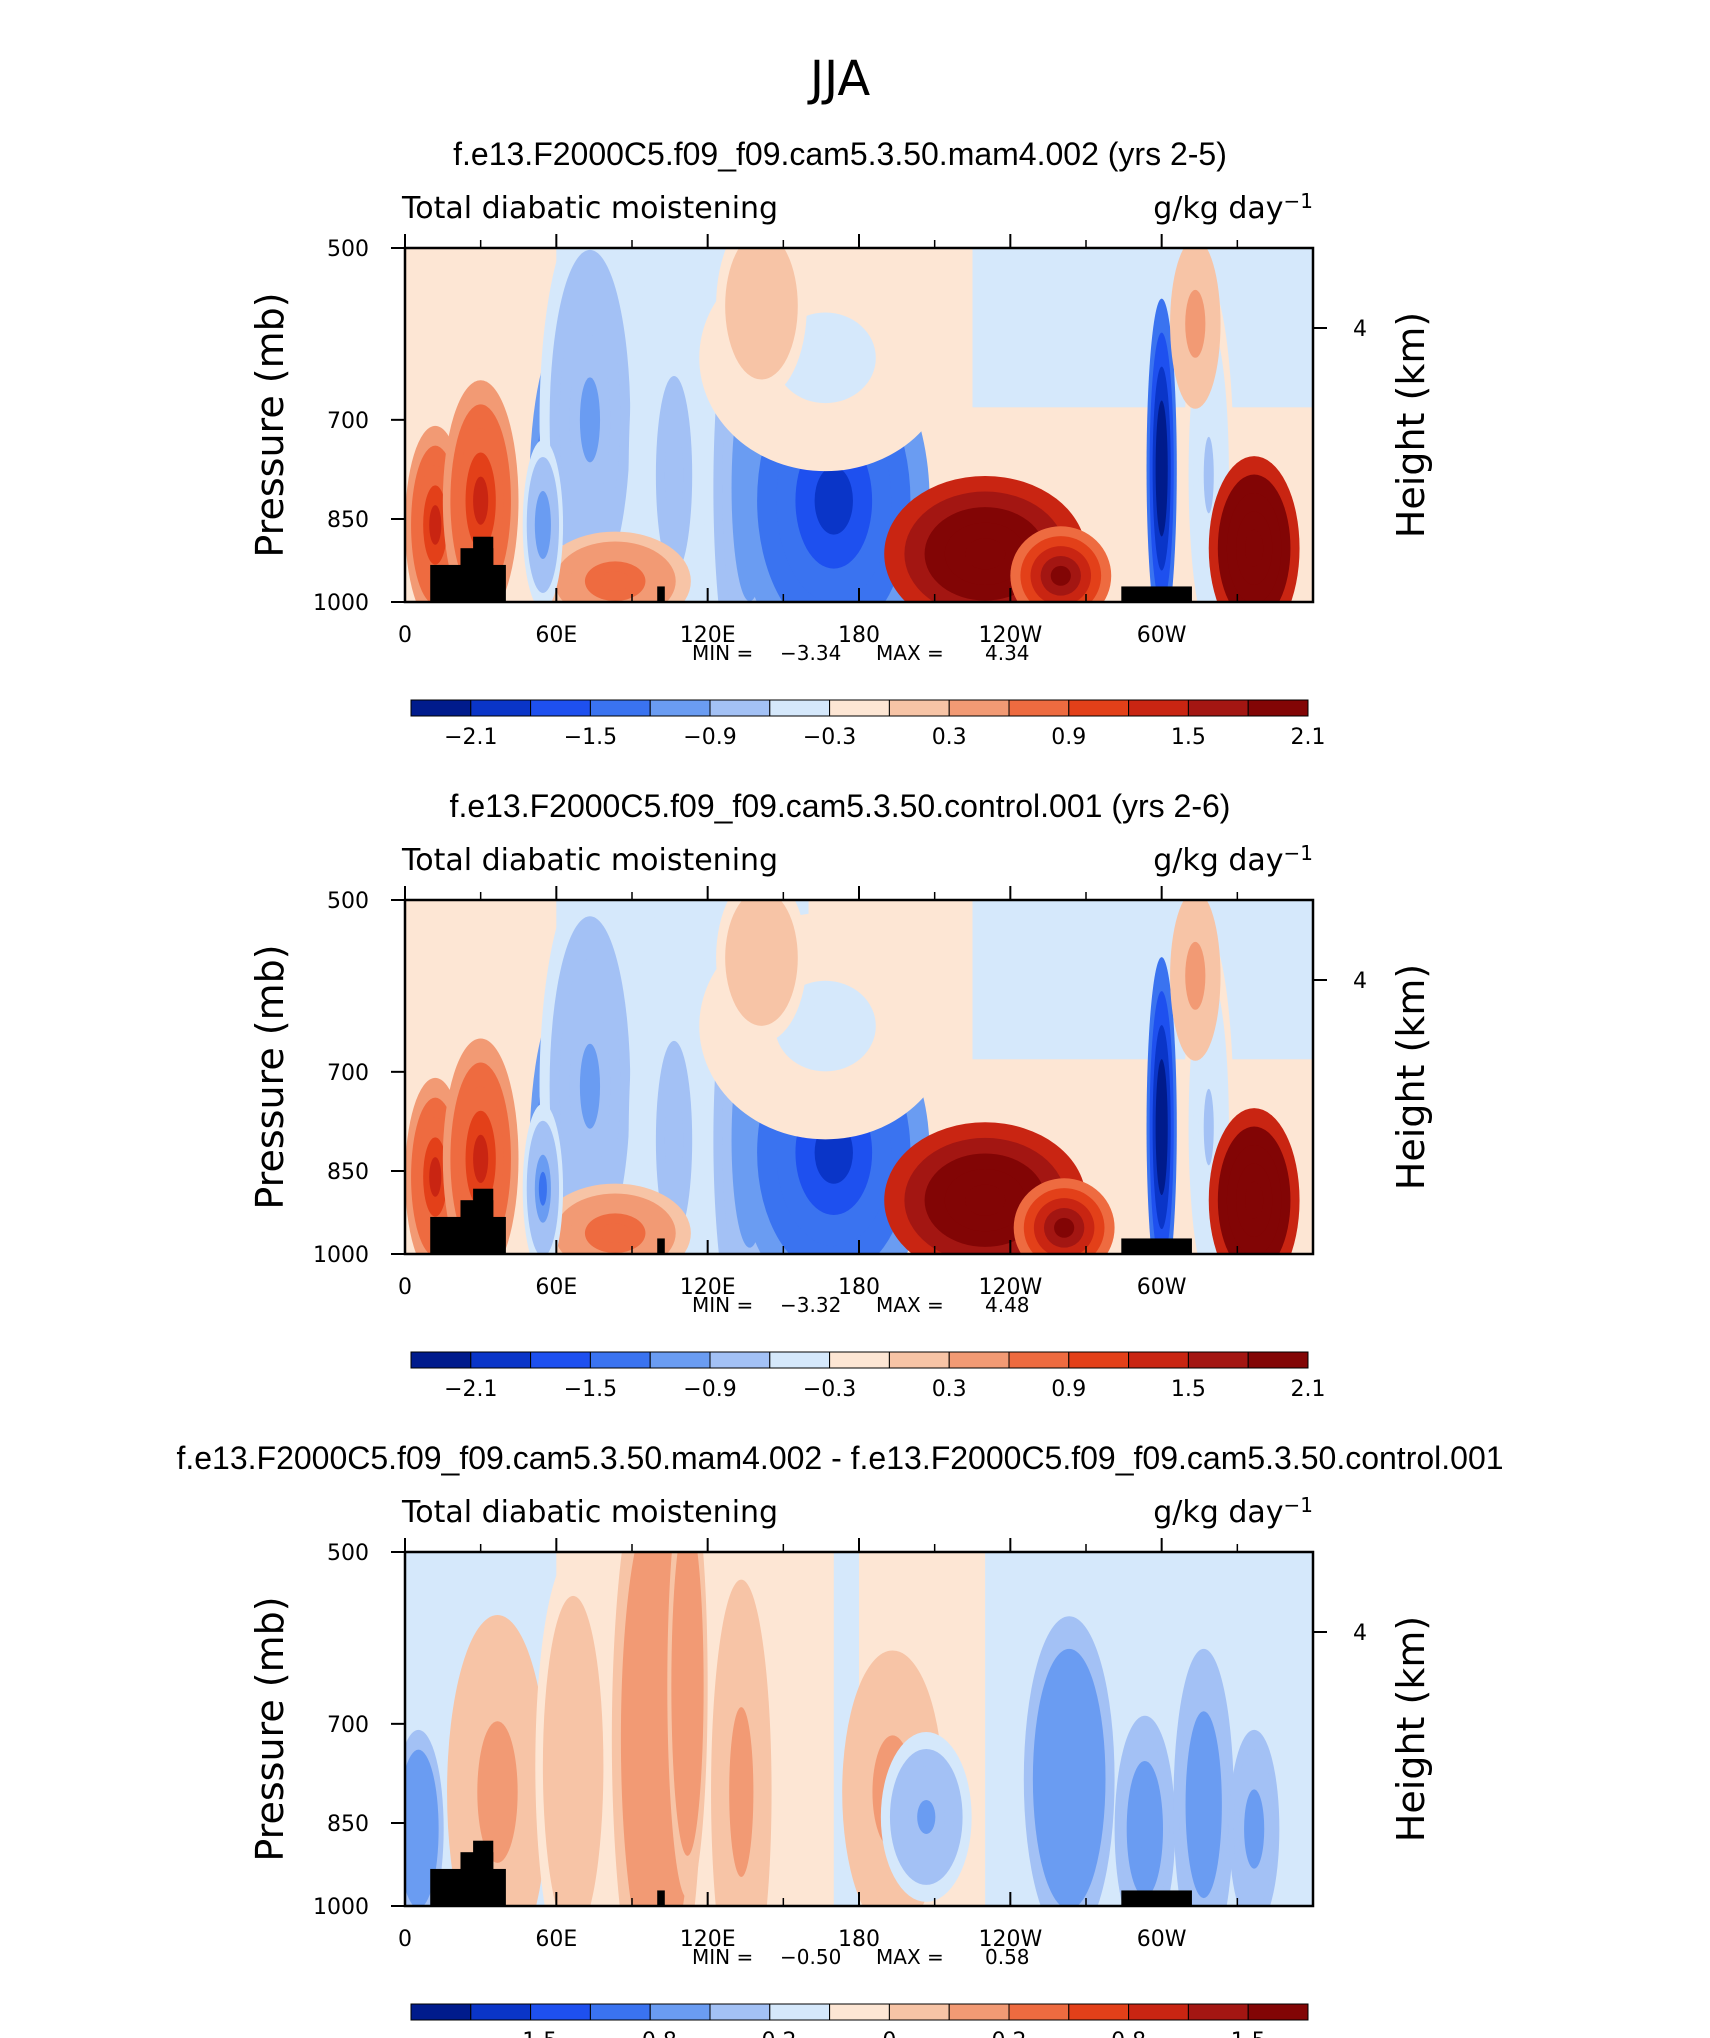 Image resolution: width=1710 pixels, height=2038 pixels. Describe the element at coordinates (348, 901) in the screenshot. I see `y-tick-label: 500` at that location.